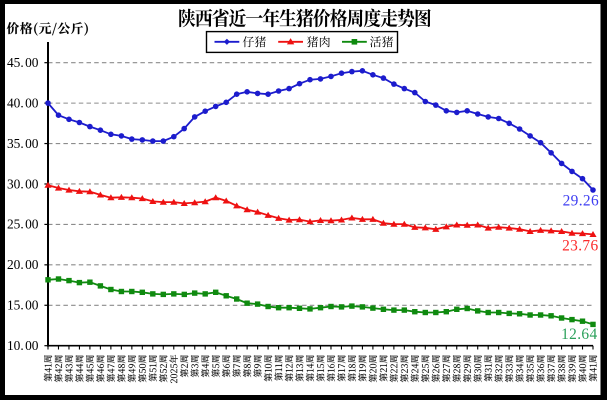 This screenshot has height=400, width=607. What do you see at coordinates (579, 334) in the screenshot?
I see `svg-text: 12.64` at bounding box center [579, 334].